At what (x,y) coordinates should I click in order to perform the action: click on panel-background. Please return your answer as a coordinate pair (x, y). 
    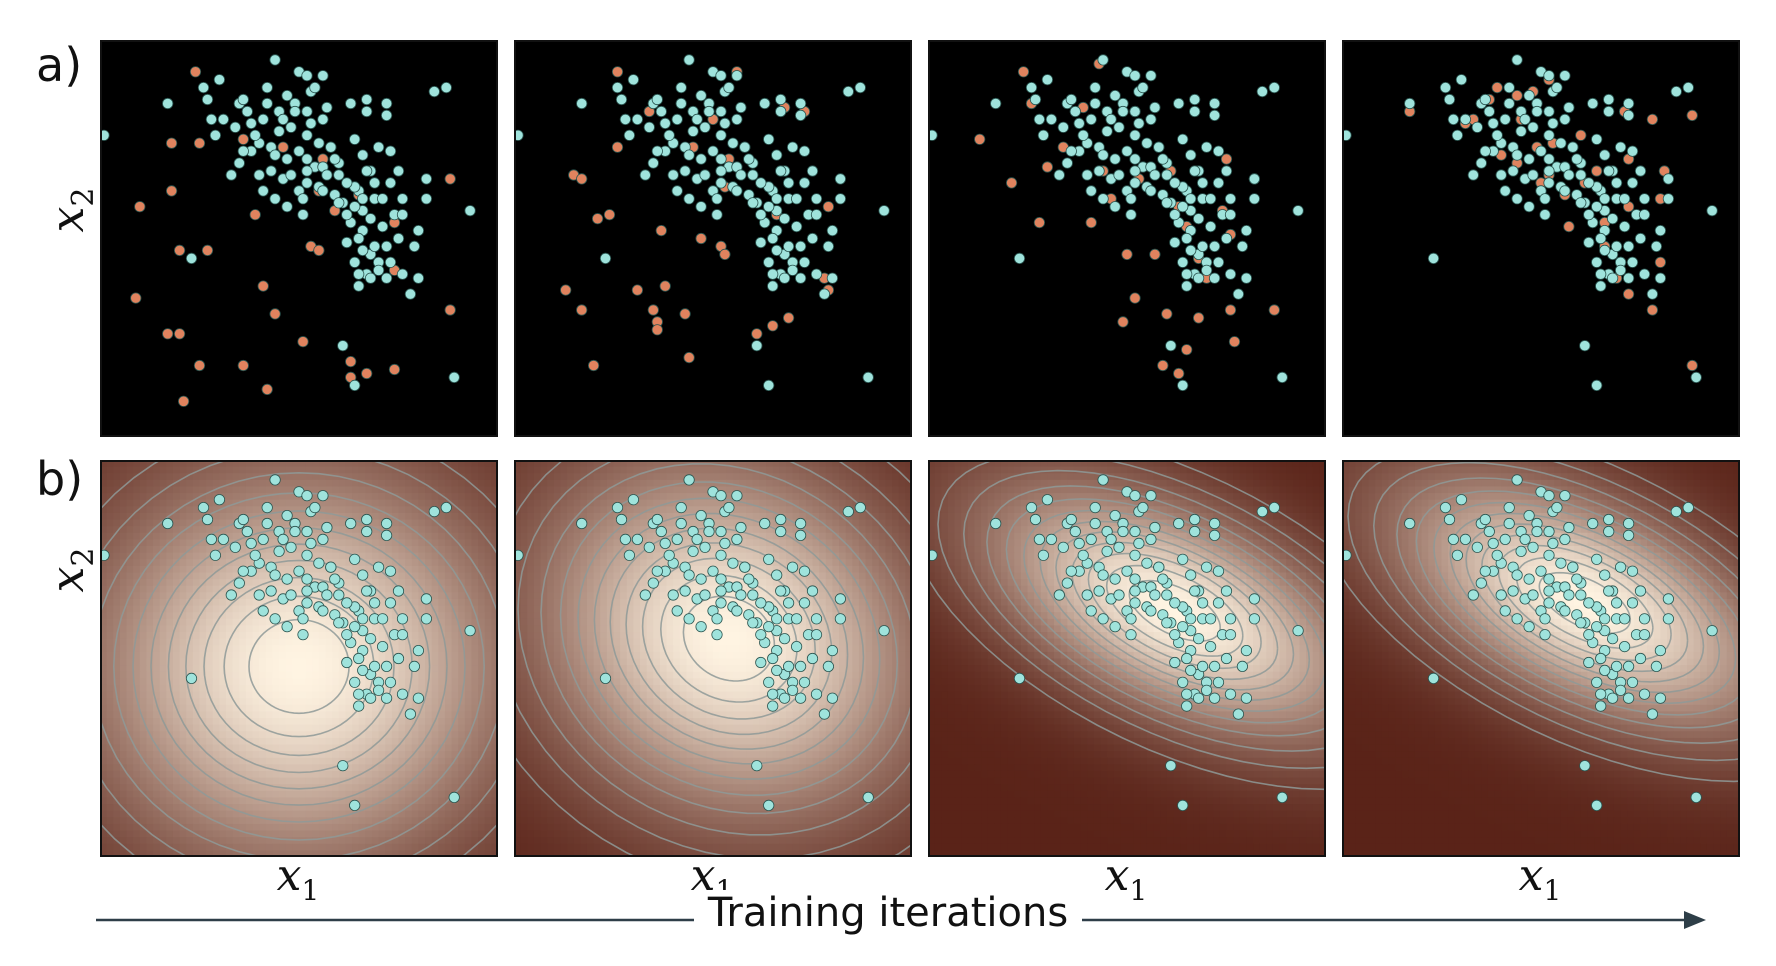
    Looking at the image, I should click on (1541, 238).